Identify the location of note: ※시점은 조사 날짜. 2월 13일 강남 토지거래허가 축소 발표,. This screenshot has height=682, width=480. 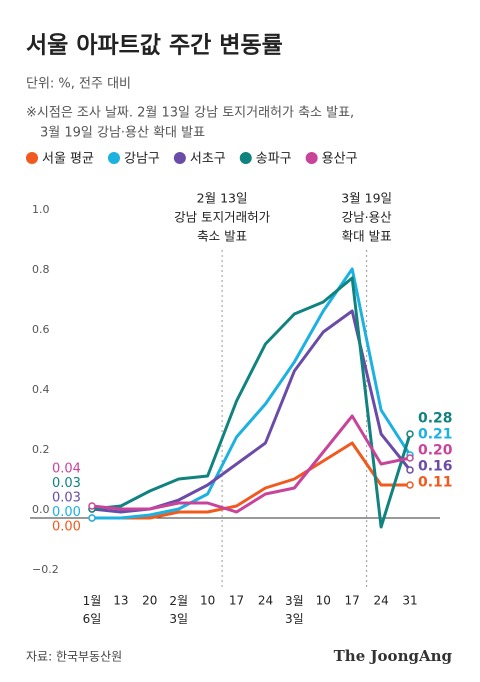
(190, 113).